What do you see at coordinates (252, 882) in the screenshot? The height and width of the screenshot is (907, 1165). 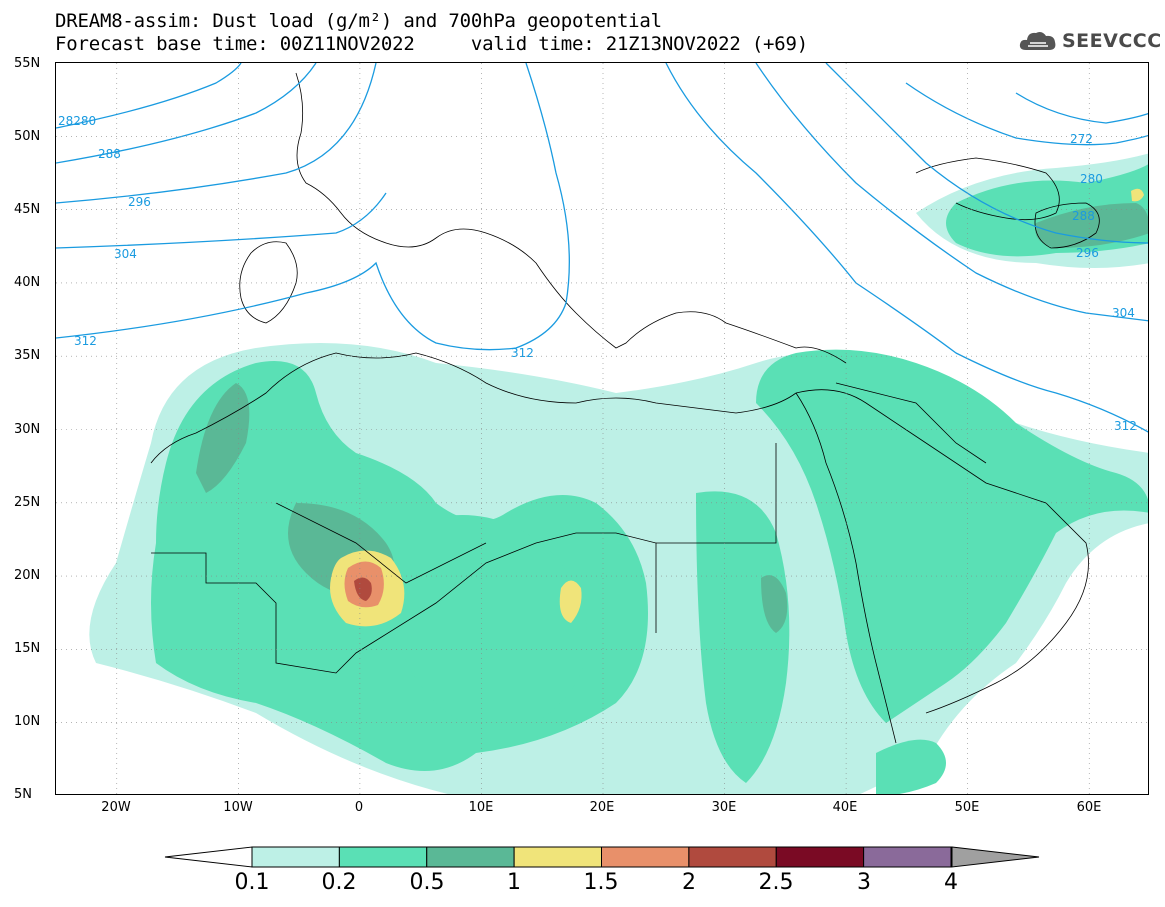 I see `colorbar-label-0.1: 0.1` at bounding box center [252, 882].